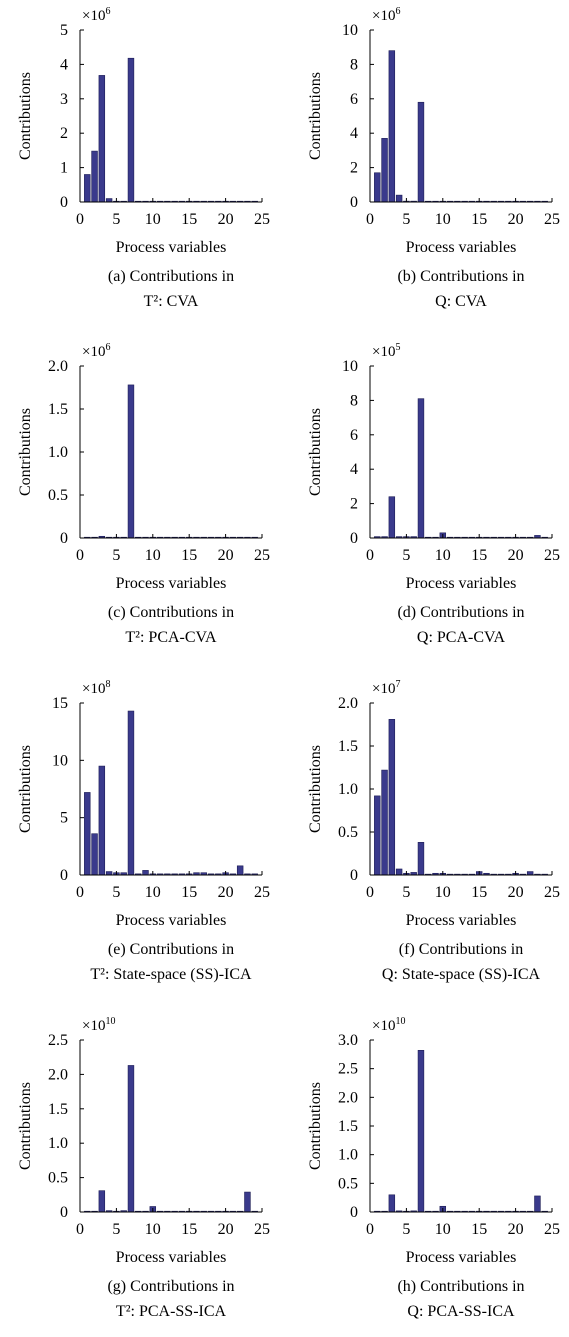 The height and width of the screenshot is (1337, 569). Describe the element at coordinates (170, 1286) in the screenshot. I see `caption-line-1: (g) Contributions in` at that location.